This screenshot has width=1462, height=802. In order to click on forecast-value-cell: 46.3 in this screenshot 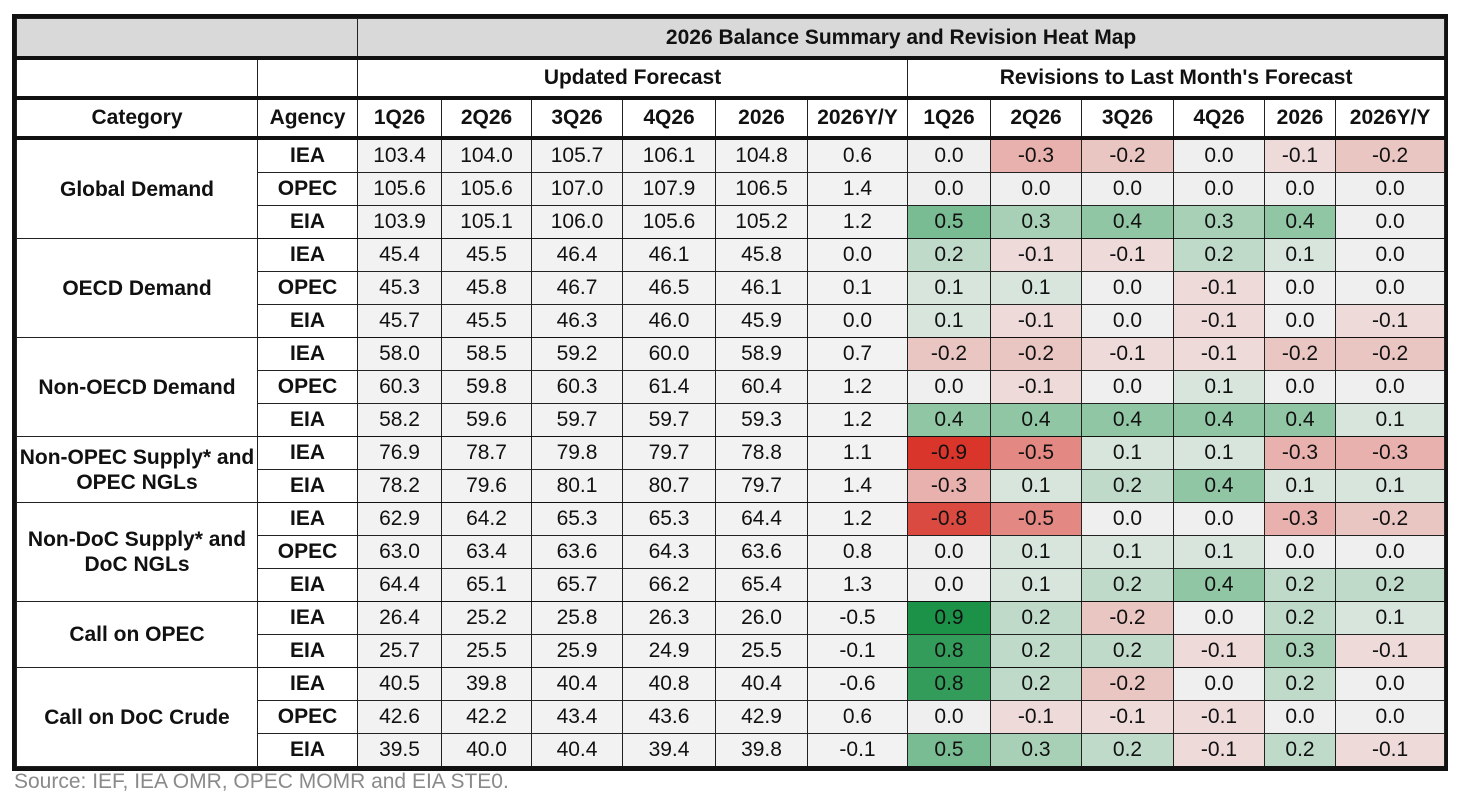, I will do `click(577, 321)`.